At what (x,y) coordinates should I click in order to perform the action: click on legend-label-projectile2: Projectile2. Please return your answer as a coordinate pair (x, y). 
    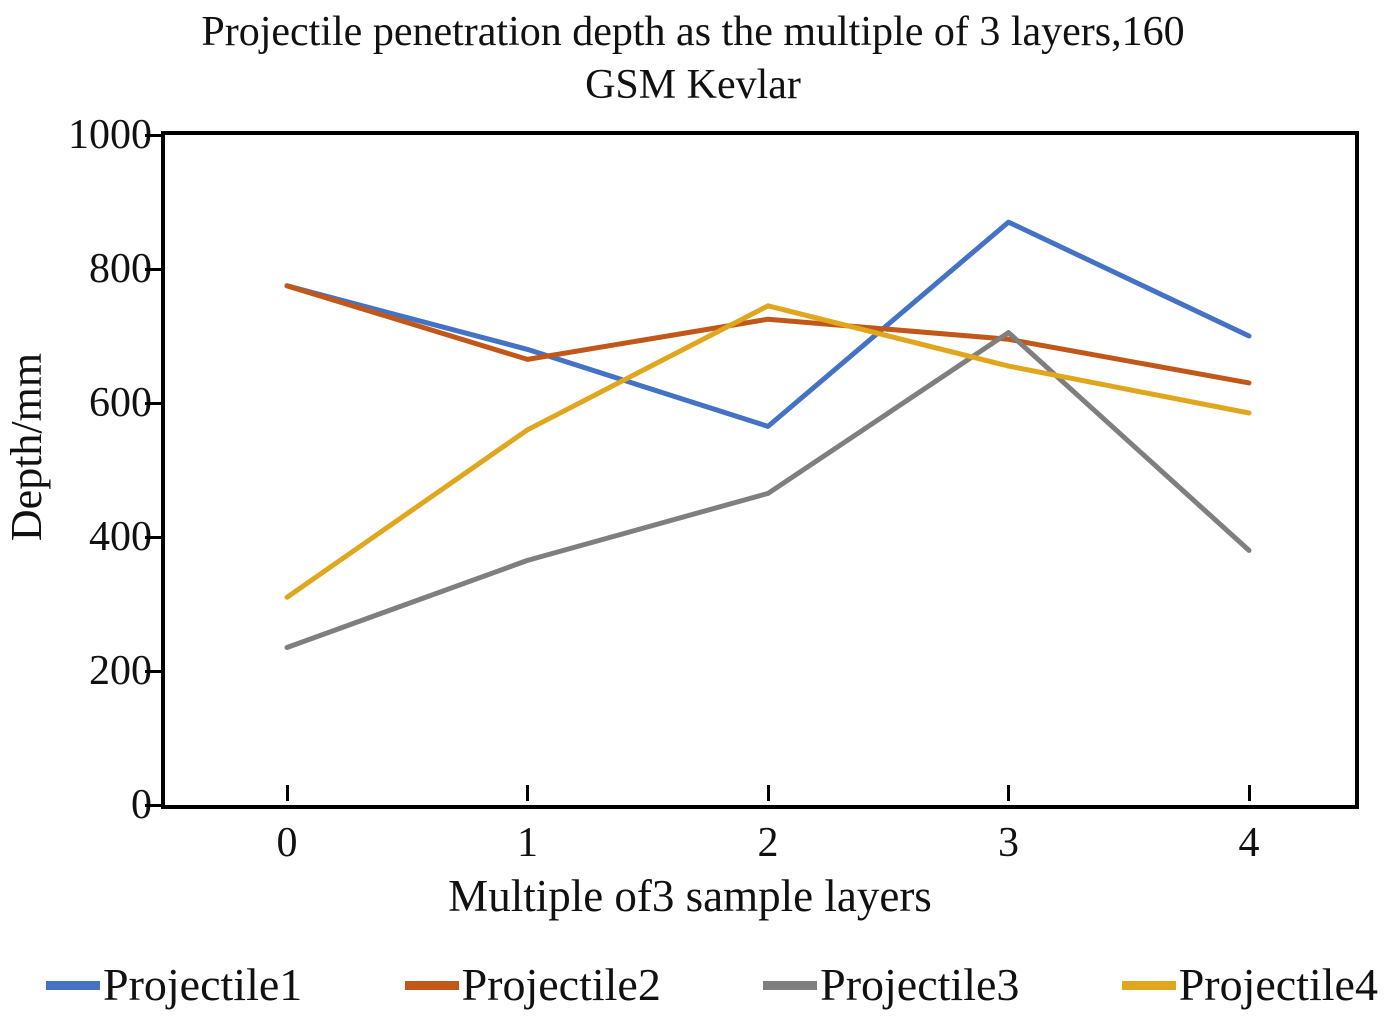
    Looking at the image, I should click on (561, 984).